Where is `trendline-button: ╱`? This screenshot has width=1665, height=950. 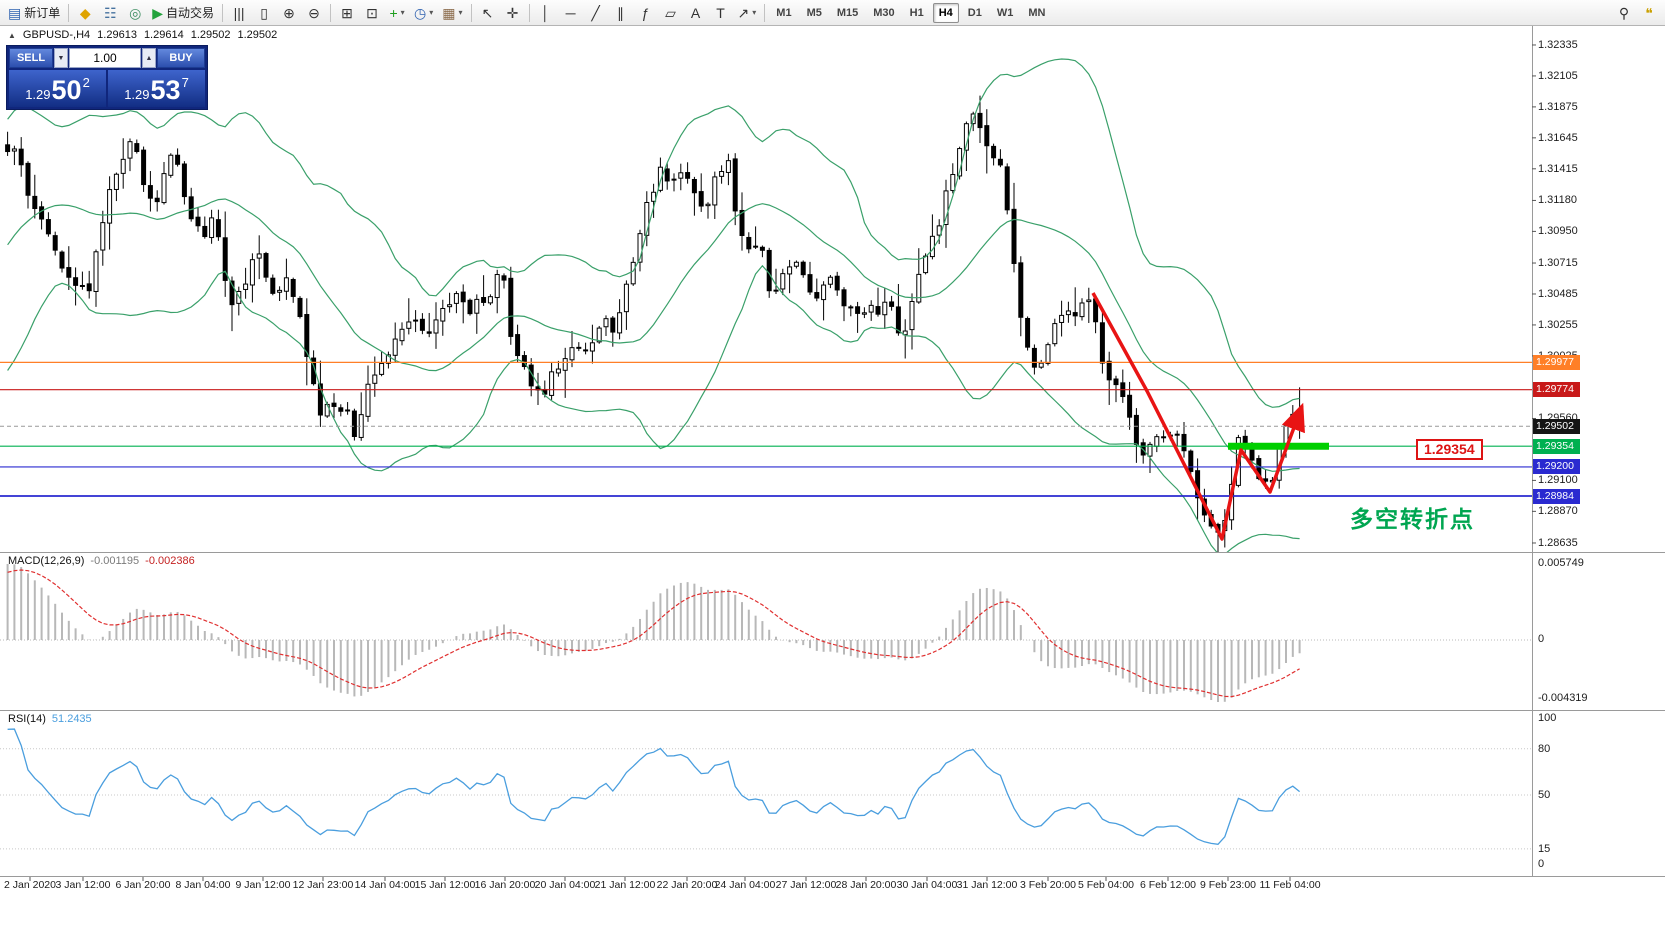 trendline-button: ╱ is located at coordinates (596, 13).